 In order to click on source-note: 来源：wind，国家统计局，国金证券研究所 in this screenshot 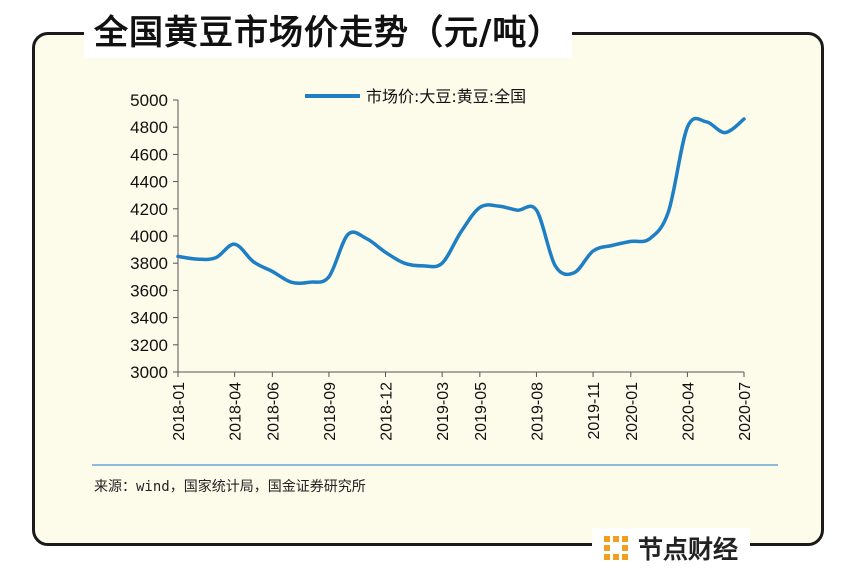, I will do `click(230, 487)`.